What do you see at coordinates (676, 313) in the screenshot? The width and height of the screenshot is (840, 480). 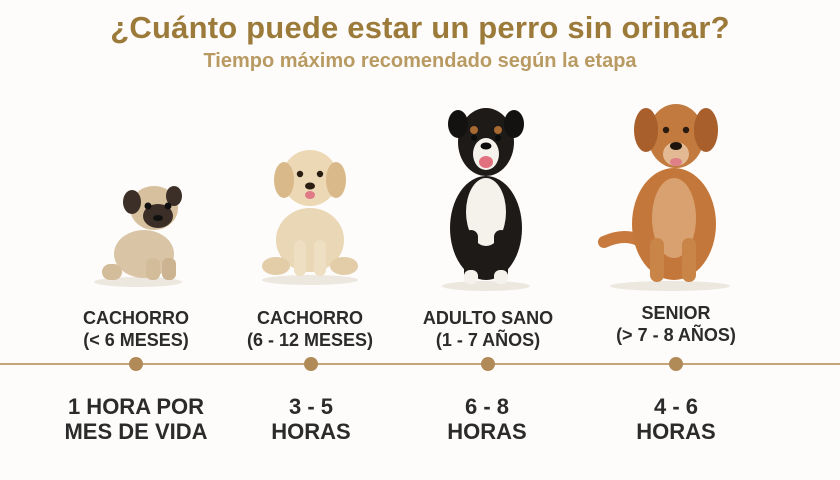 I see `stage-label-line1: SENIOR` at bounding box center [676, 313].